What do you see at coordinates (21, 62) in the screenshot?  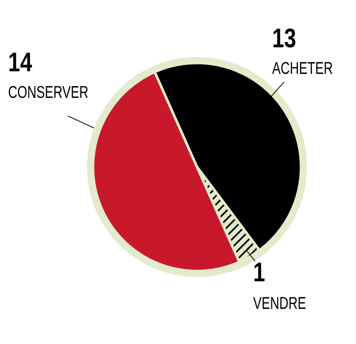 I see `data-label: 14` at bounding box center [21, 62].